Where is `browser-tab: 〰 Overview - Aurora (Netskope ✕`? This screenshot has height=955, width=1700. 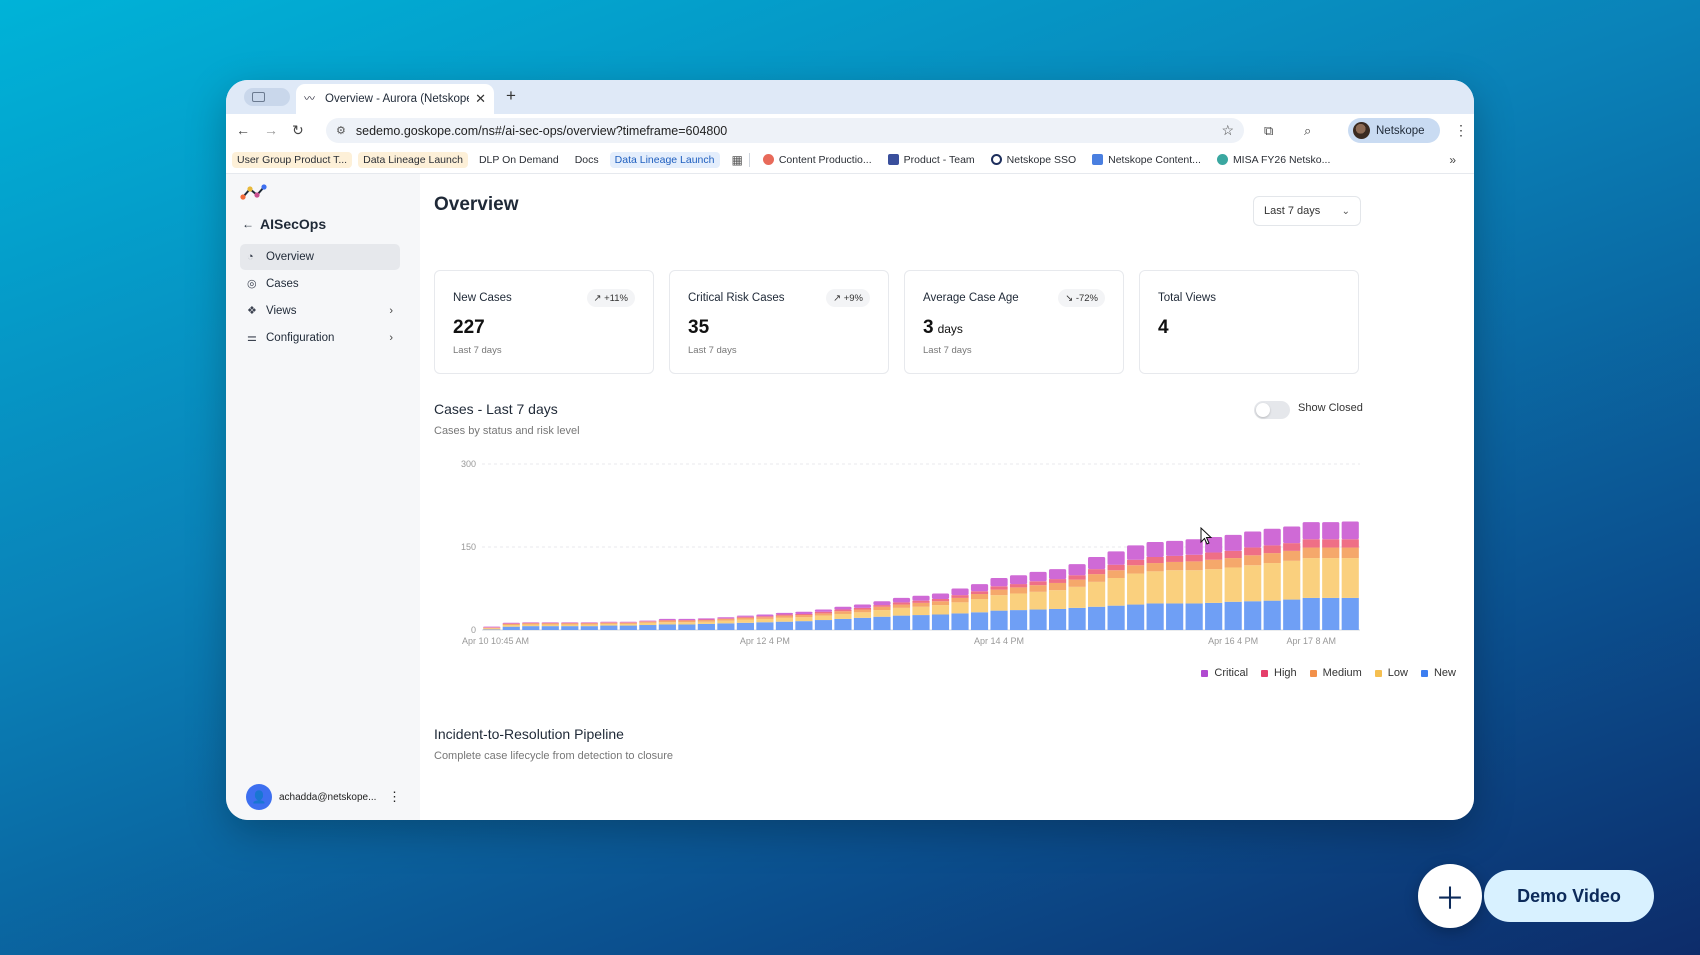
browser-tab: 〰 Overview - Aurora (Netskope ✕ is located at coordinates (395, 99).